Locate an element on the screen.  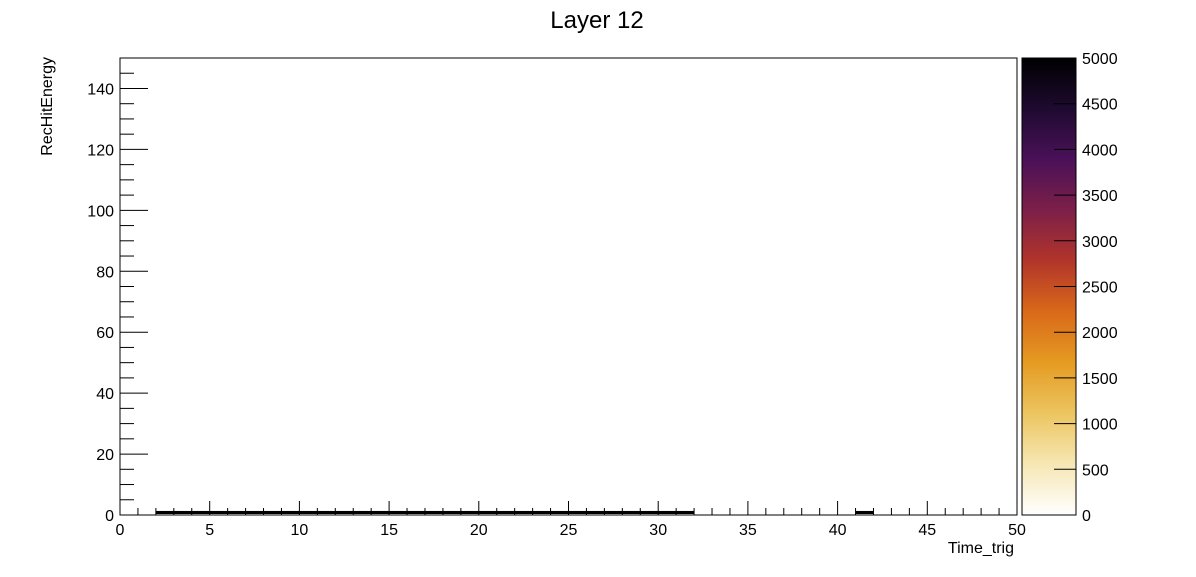
x-tick-label-8: 40 is located at coordinates (838, 530).